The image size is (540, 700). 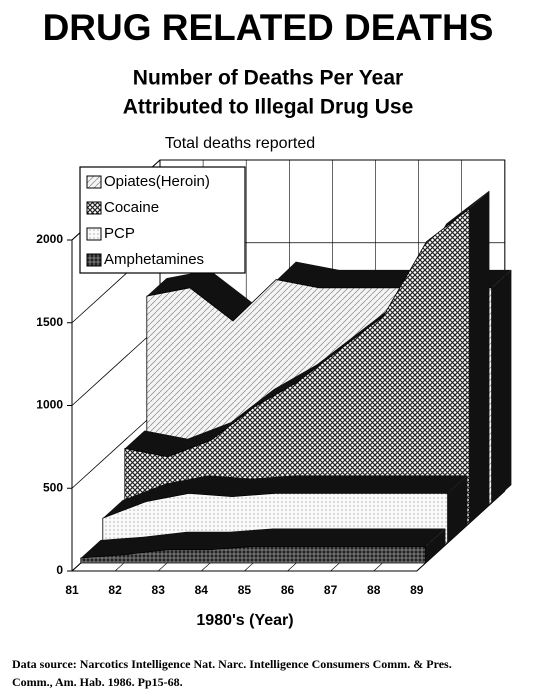 I want to click on legend-box, so click(x=162, y=220).